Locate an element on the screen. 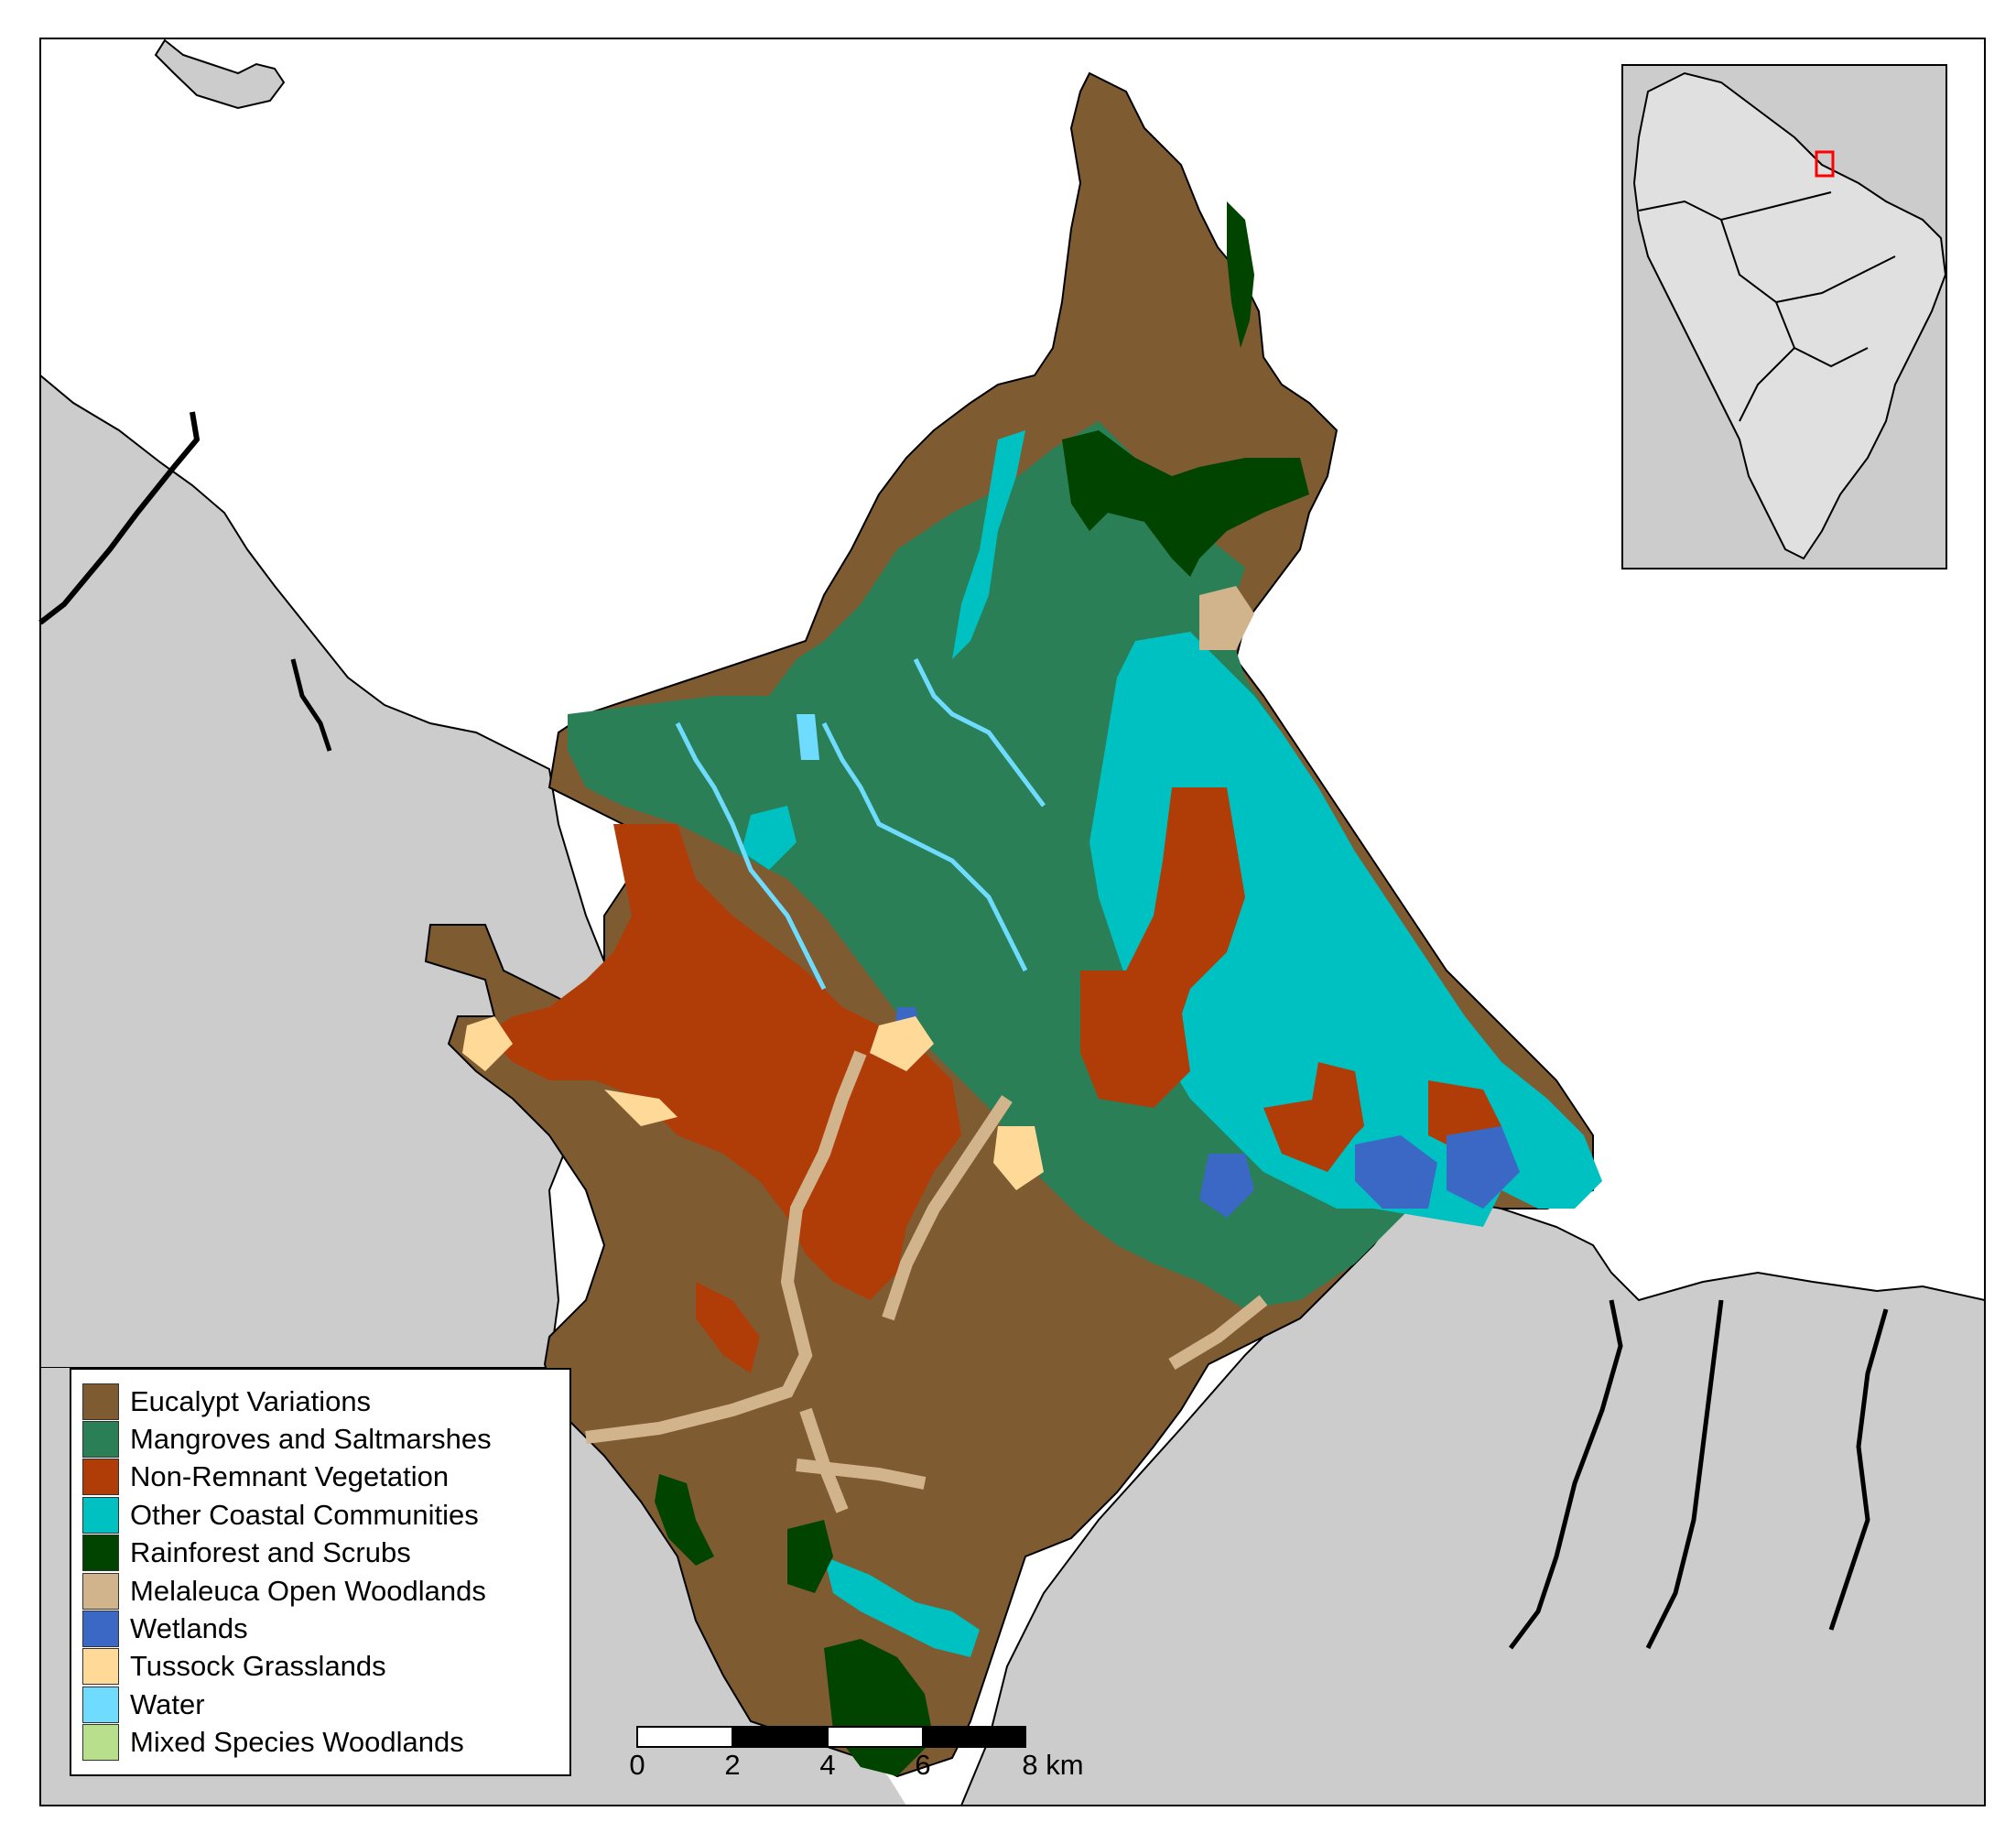 This screenshot has width=2016, height=1833. legend-item: Rainforest and Scrubs is located at coordinates (325, 1553).